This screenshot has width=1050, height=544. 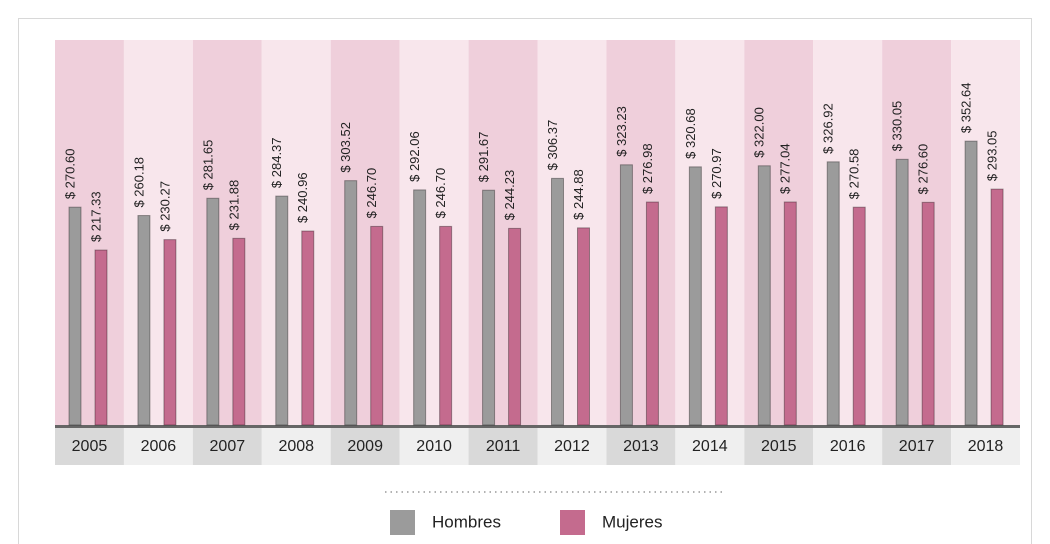 What do you see at coordinates (69, 174) in the screenshot?
I see `value-label: $ 270.60` at bounding box center [69, 174].